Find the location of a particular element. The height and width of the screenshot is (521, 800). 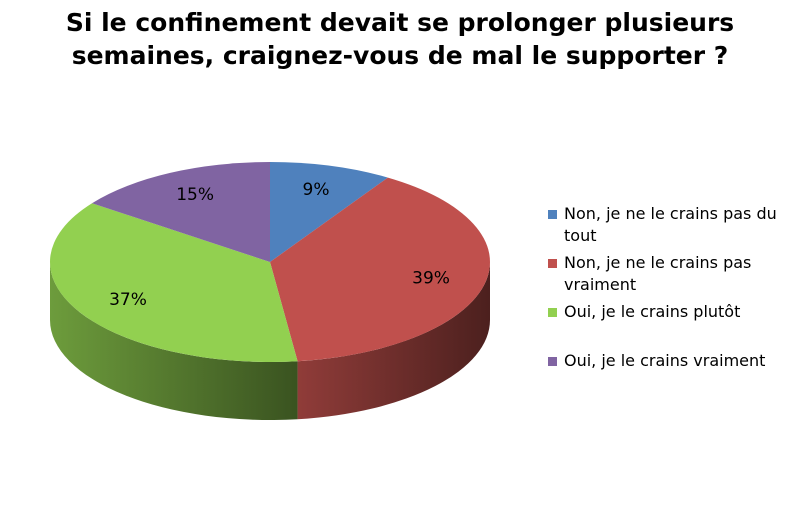

data-label: 37% is located at coordinates (128, 300).